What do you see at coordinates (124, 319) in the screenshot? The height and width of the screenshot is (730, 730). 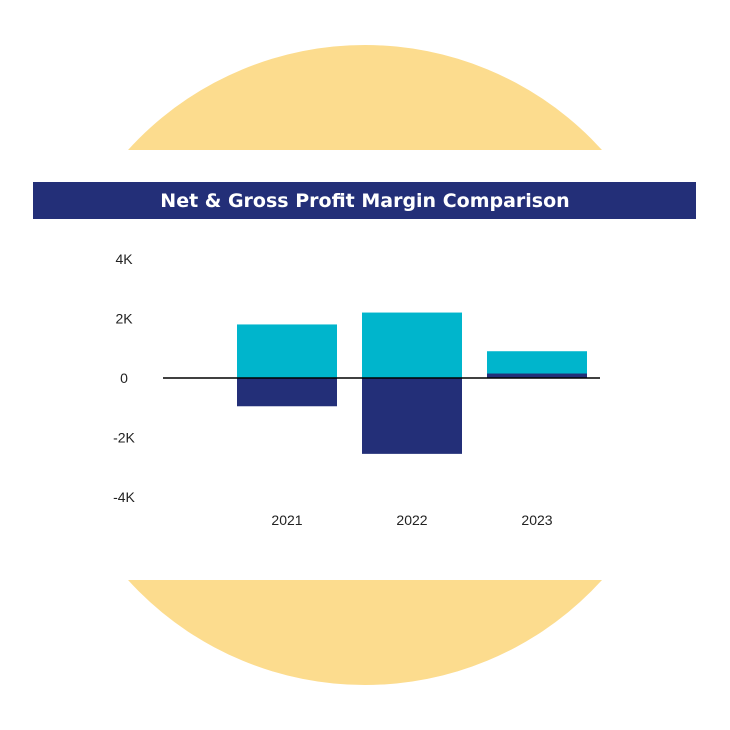 I see `y-tick-label: 2K` at bounding box center [124, 319].